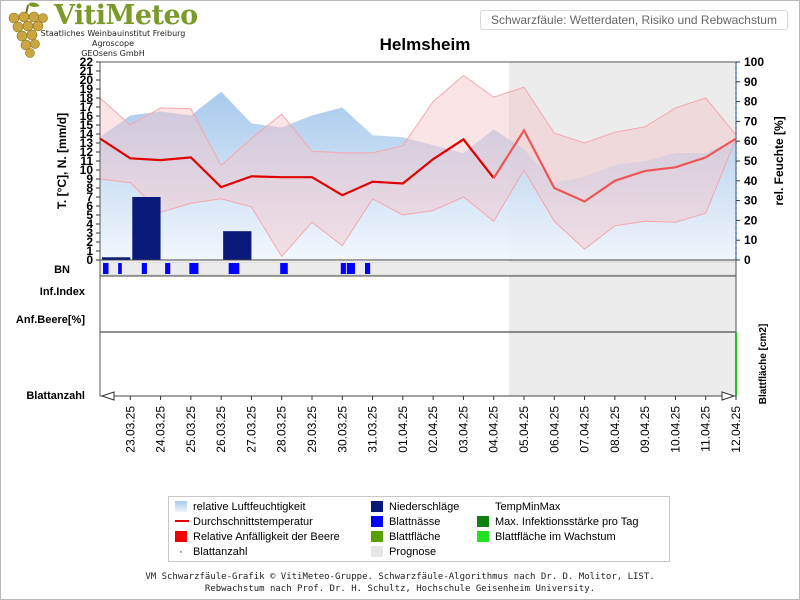  I want to click on ytick-left-label-12: 12, so click(87, 152).